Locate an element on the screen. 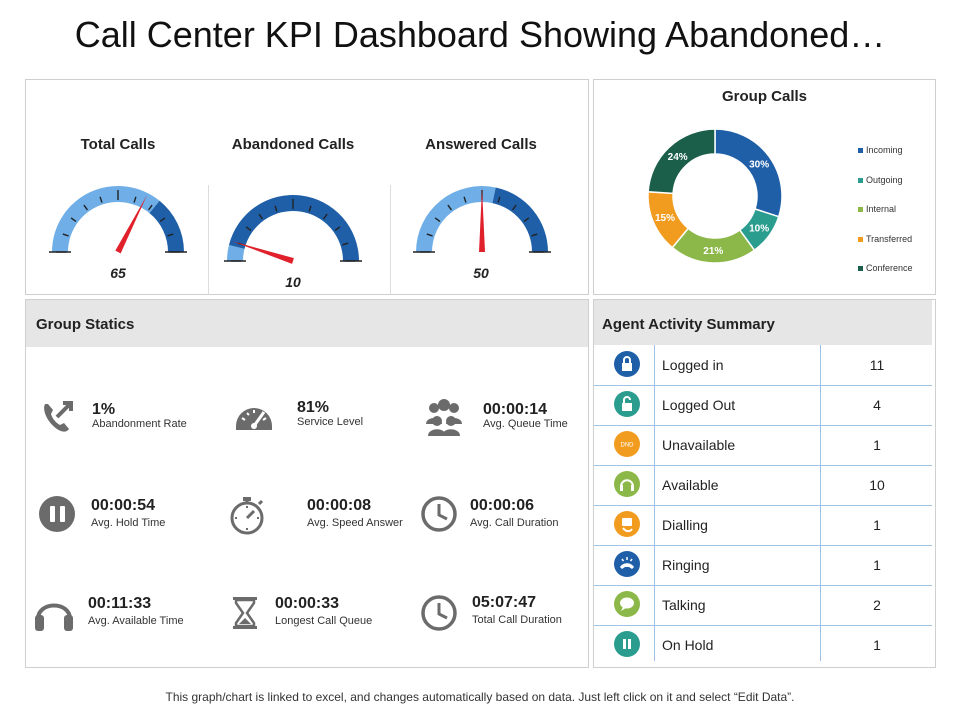 The width and height of the screenshot is (960, 720). legend-item: Internal is located at coordinates (885, 218).